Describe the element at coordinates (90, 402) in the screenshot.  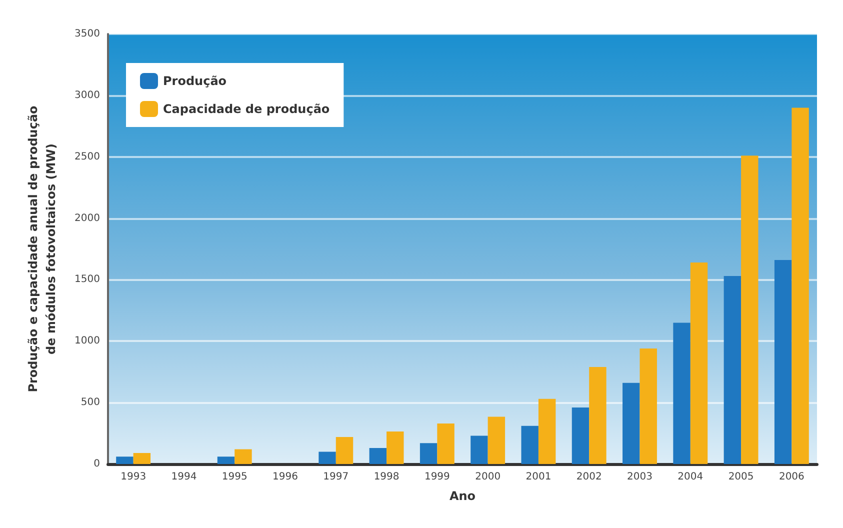
I see `y-tick-label: 500` at that location.